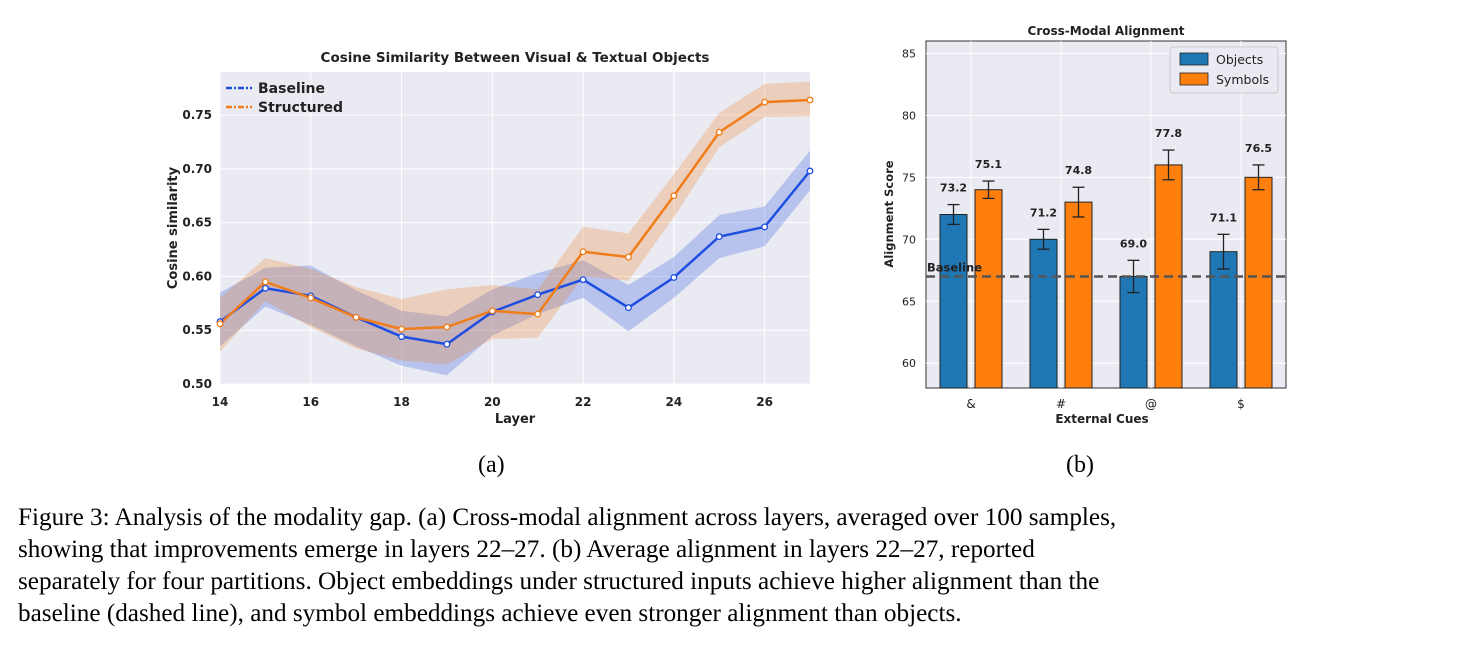 The height and width of the screenshot is (665, 1464). Describe the element at coordinates (197, 330) in the screenshot. I see `y-tick-label: 0.55` at that location.